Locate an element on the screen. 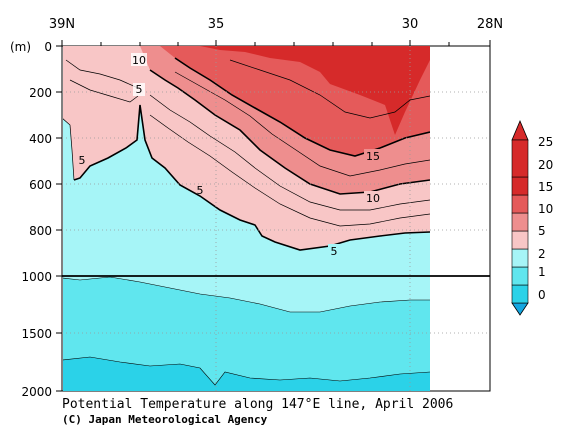 This screenshot has width=570, height=432. contour-label-10-b: 10 is located at coordinates (373, 198).